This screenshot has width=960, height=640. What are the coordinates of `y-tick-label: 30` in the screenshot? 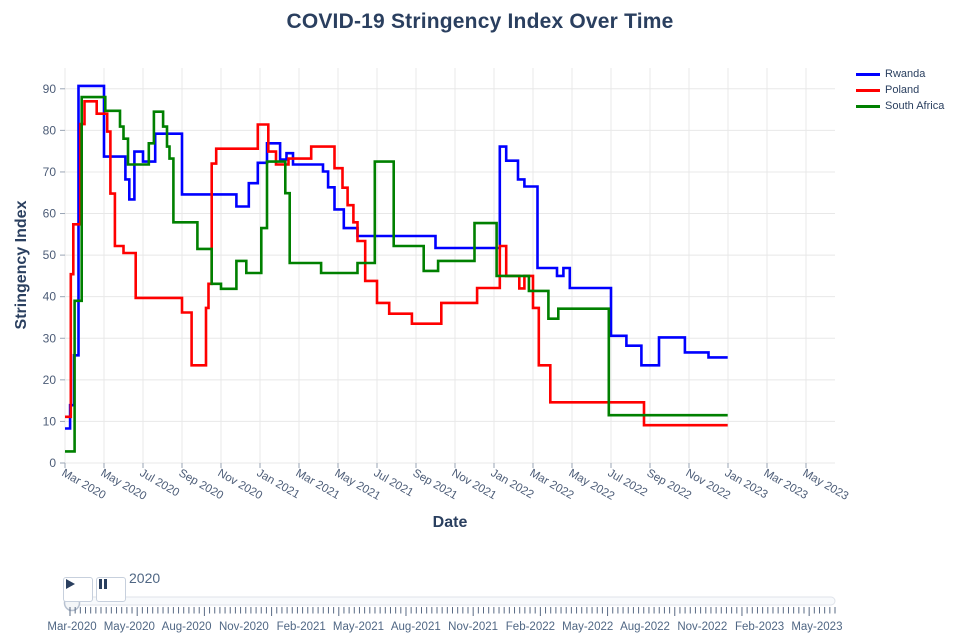 It's located at (50, 338).